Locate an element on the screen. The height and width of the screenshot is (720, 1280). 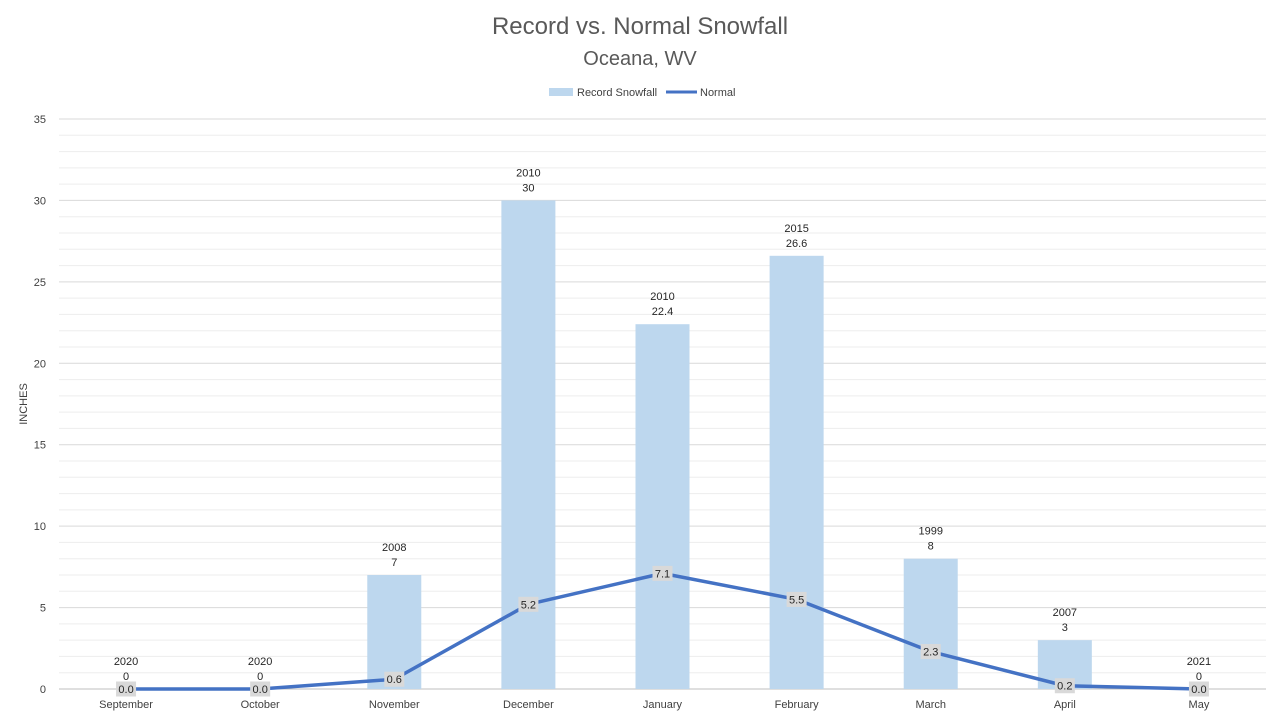
y-tick-label: 0 is located at coordinates (43, 690).